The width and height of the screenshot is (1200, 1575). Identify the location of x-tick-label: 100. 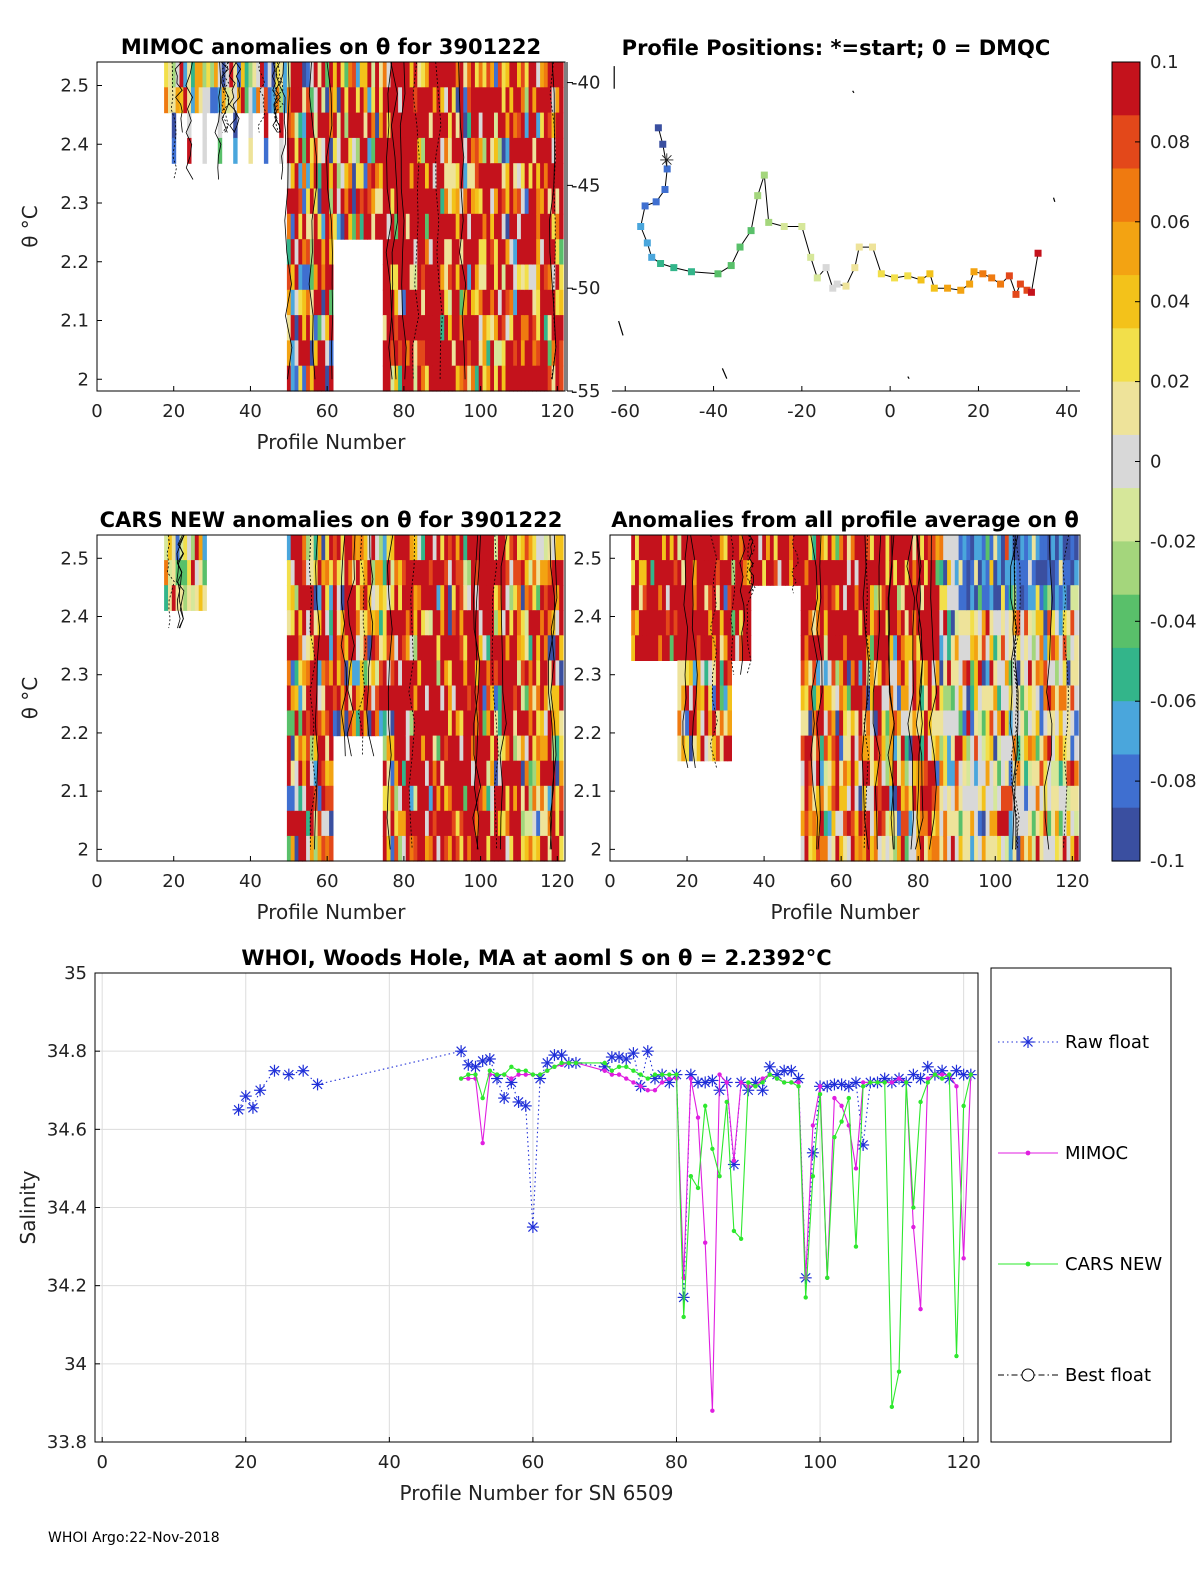
(480, 411).